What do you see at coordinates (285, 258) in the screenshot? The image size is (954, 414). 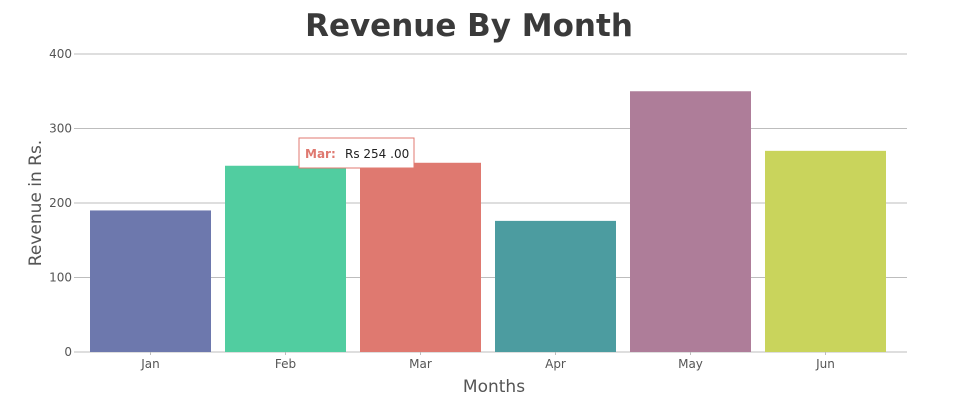 I see `bar-feb` at bounding box center [285, 258].